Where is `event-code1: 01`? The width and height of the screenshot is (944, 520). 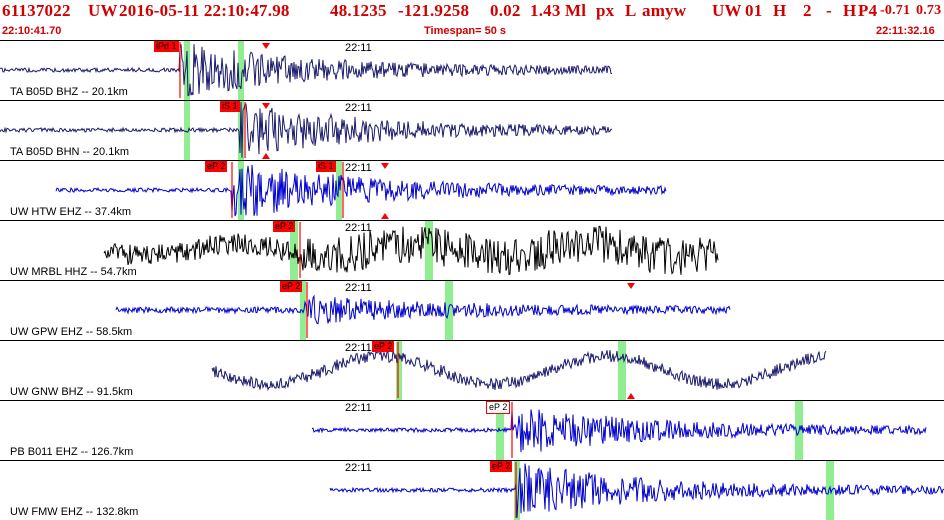 event-code1: 01 is located at coordinates (754, 10).